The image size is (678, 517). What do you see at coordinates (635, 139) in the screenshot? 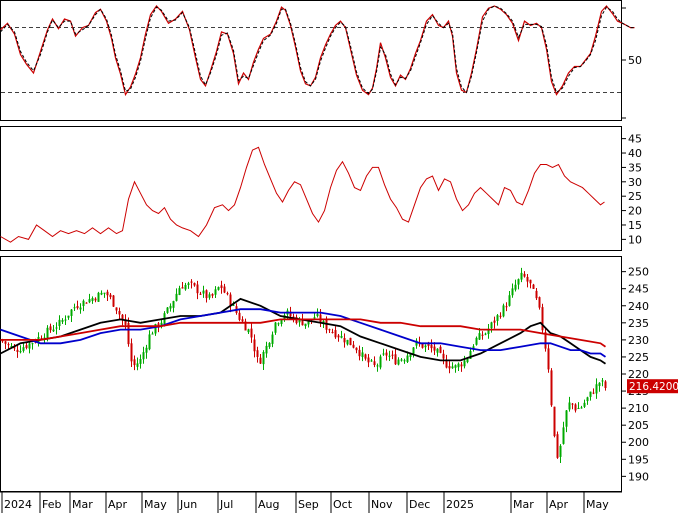
I see `adx-y-tick-label-0: 45` at bounding box center [635, 139].